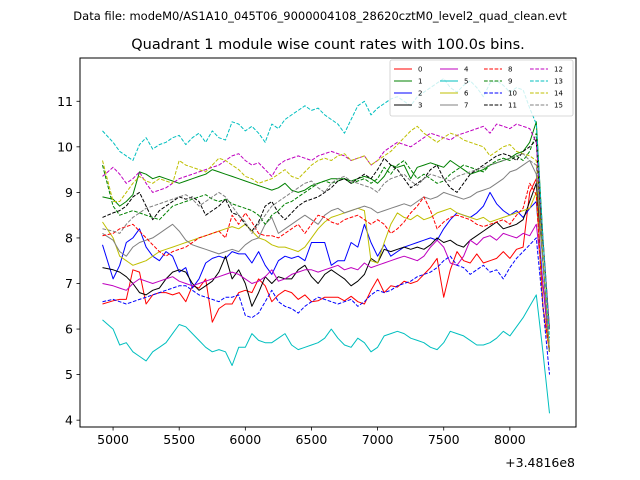 This screenshot has width=640, height=480. What do you see at coordinates (512, 106) in the screenshot?
I see `legend-label-11: 11` at bounding box center [512, 106].